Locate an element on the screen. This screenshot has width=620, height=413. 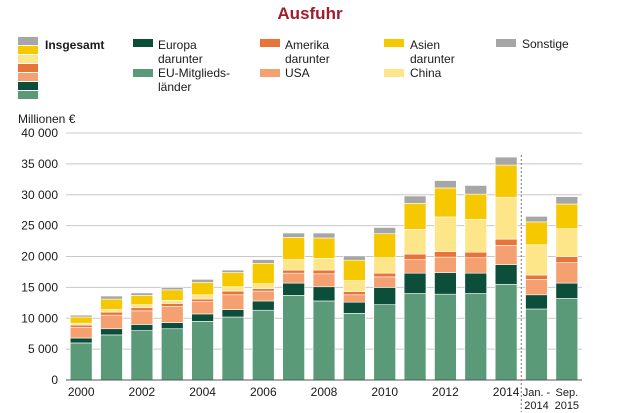
x-tick-label: 2014 is located at coordinates (536, 406).